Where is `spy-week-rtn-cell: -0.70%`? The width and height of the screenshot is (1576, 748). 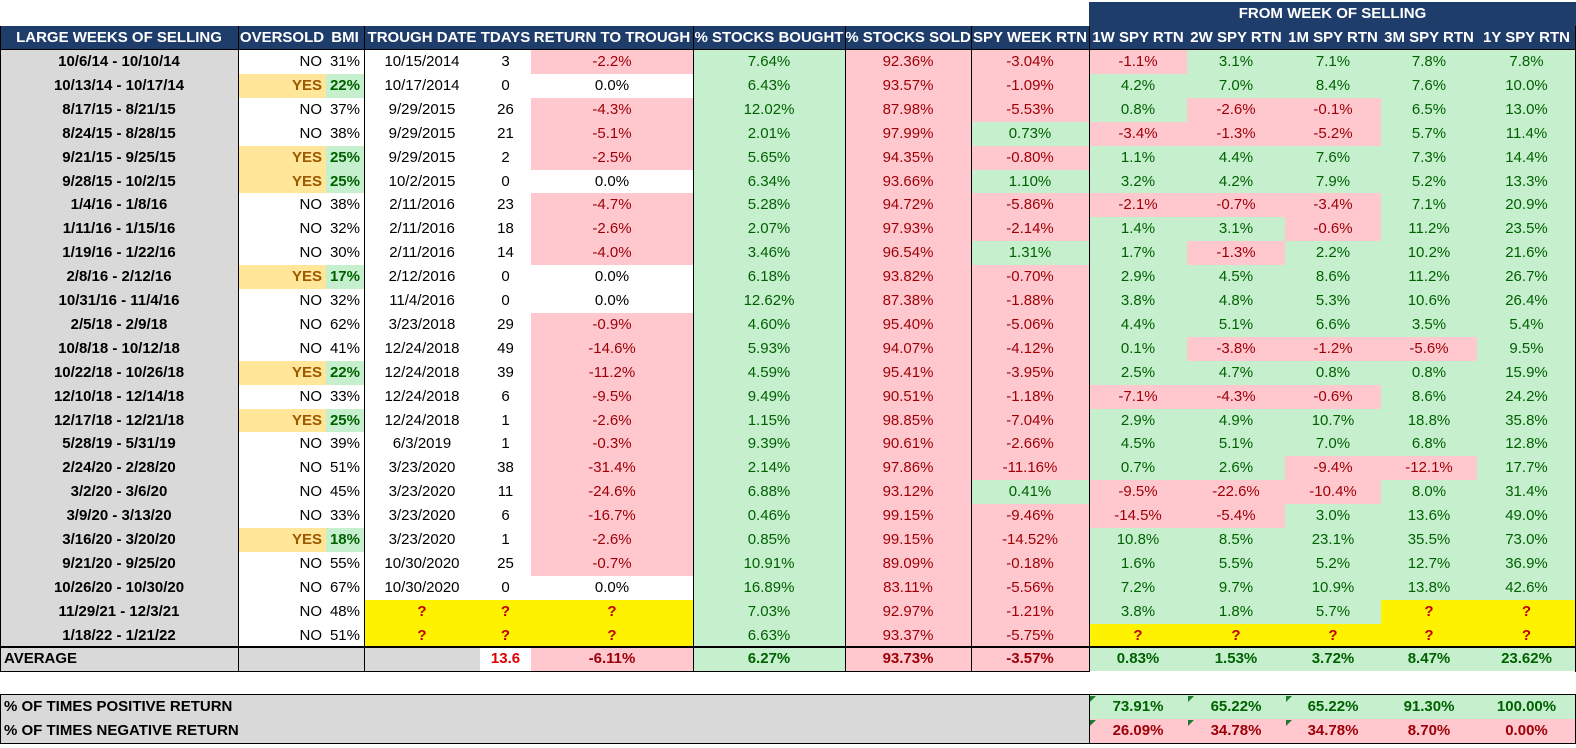 spy-week-rtn-cell: -0.70% is located at coordinates (1030, 277).